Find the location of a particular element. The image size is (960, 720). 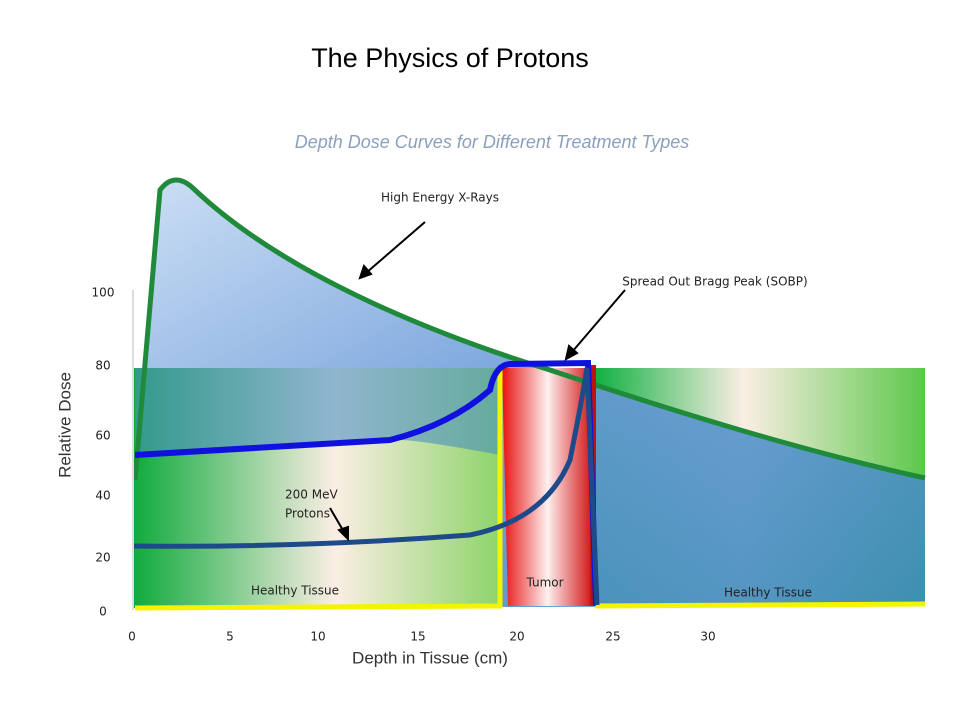

y-tick-label: 40 is located at coordinates (102, 496).